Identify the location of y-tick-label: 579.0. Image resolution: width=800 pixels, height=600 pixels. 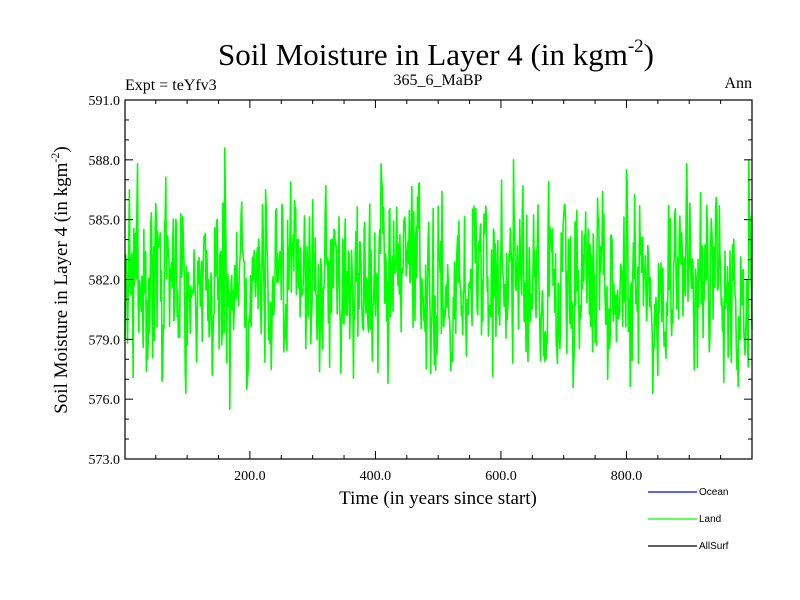
(105, 340).